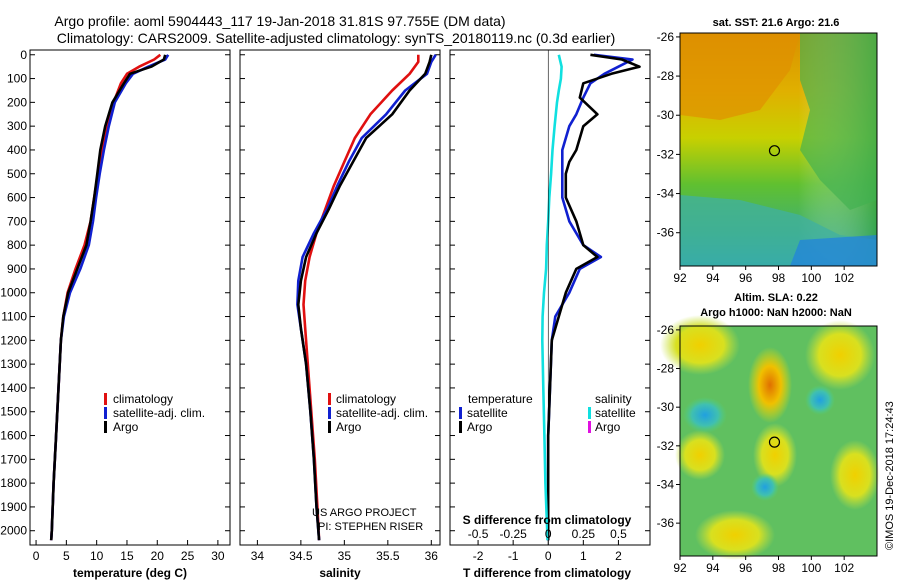 Image resolution: width=900 pixels, height=580 pixels. What do you see at coordinates (17, 198) in the screenshot?
I see `depth-tick-label: 600` at bounding box center [17, 198].